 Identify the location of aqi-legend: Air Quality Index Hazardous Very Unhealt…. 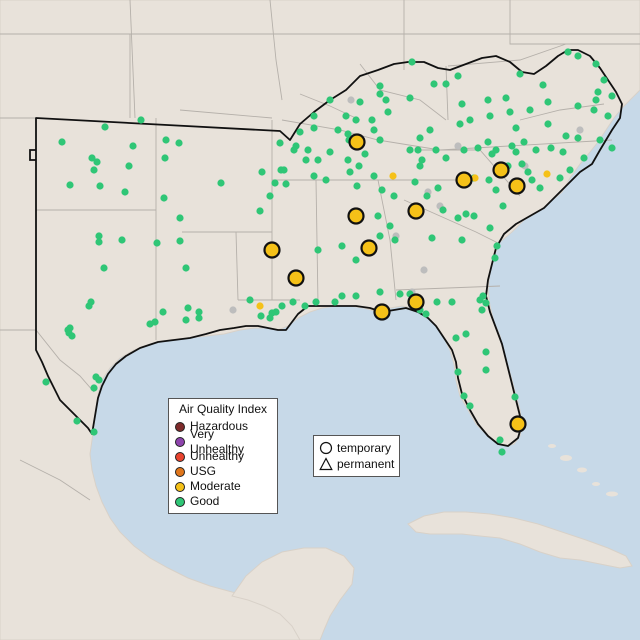
(223, 456).